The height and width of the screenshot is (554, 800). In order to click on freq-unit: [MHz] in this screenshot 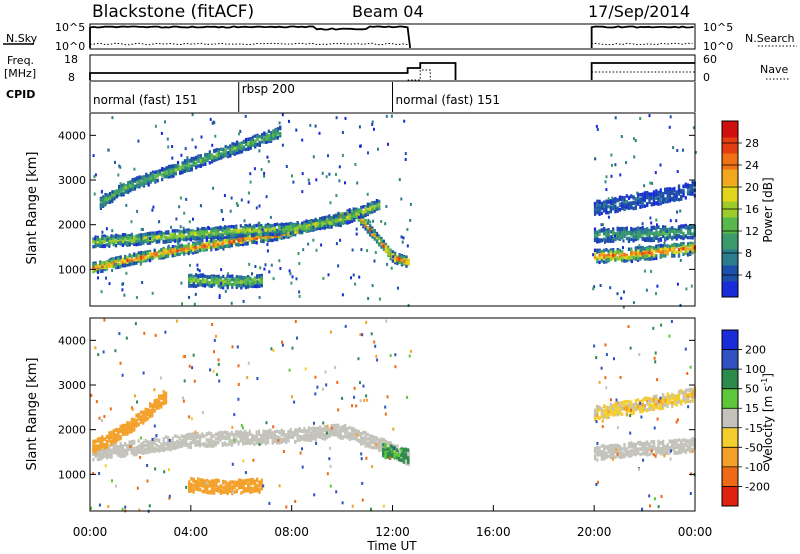, I will do `click(20, 73)`.